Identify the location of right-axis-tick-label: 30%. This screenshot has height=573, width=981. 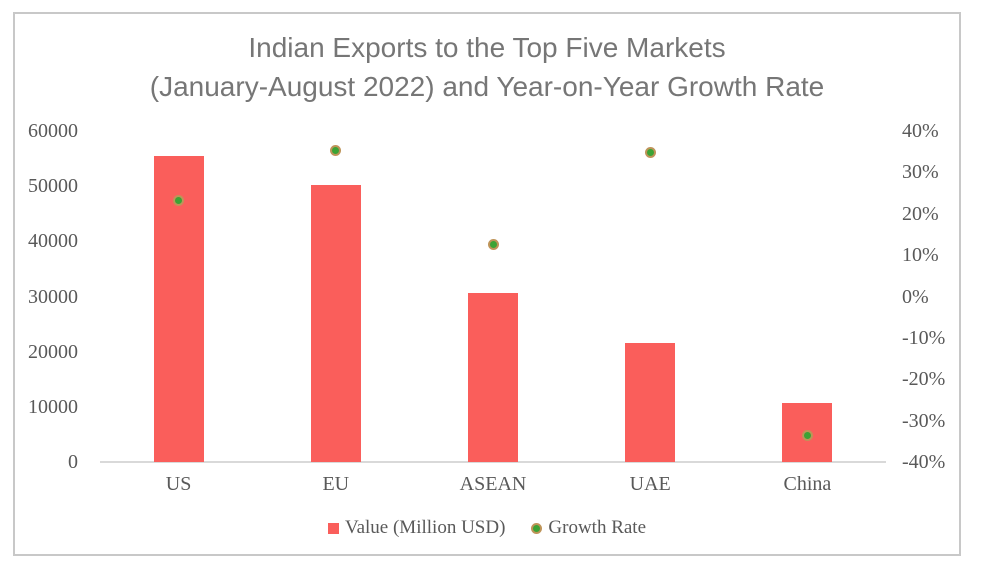
(920, 172).